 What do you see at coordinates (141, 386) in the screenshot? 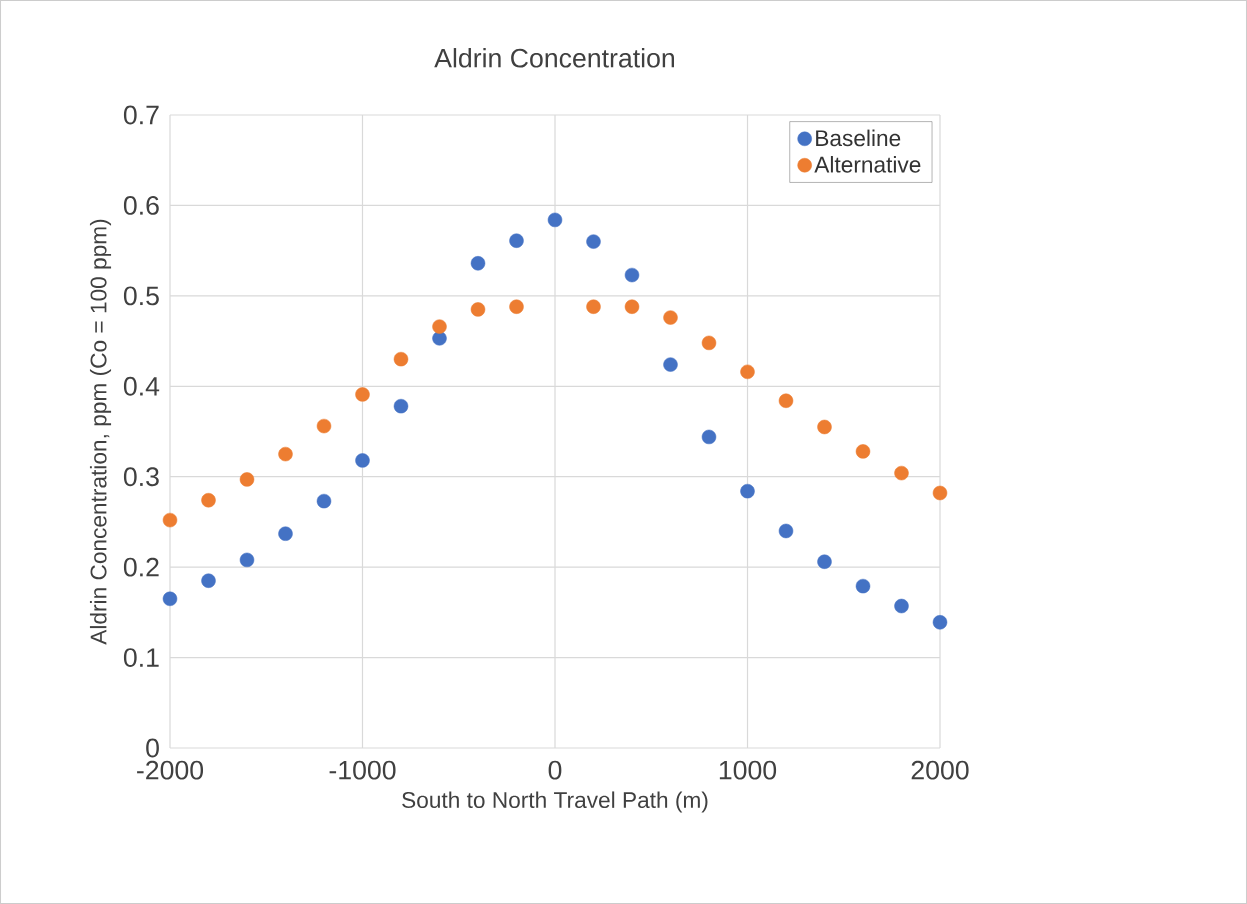
I see `y-tick-label: 0.4` at bounding box center [141, 386].